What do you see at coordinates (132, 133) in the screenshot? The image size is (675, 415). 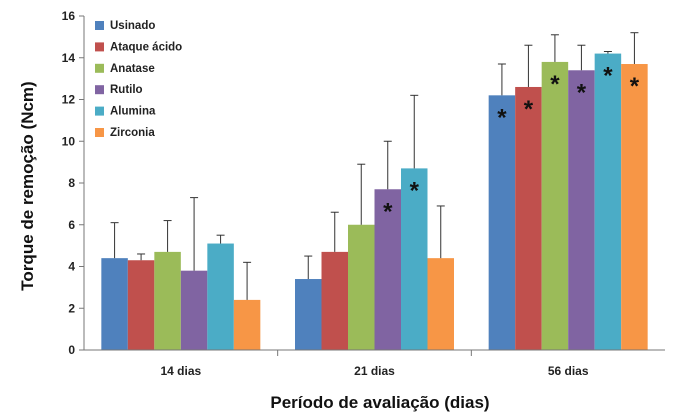 I see `legend-label: Zirconia` at bounding box center [132, 133].